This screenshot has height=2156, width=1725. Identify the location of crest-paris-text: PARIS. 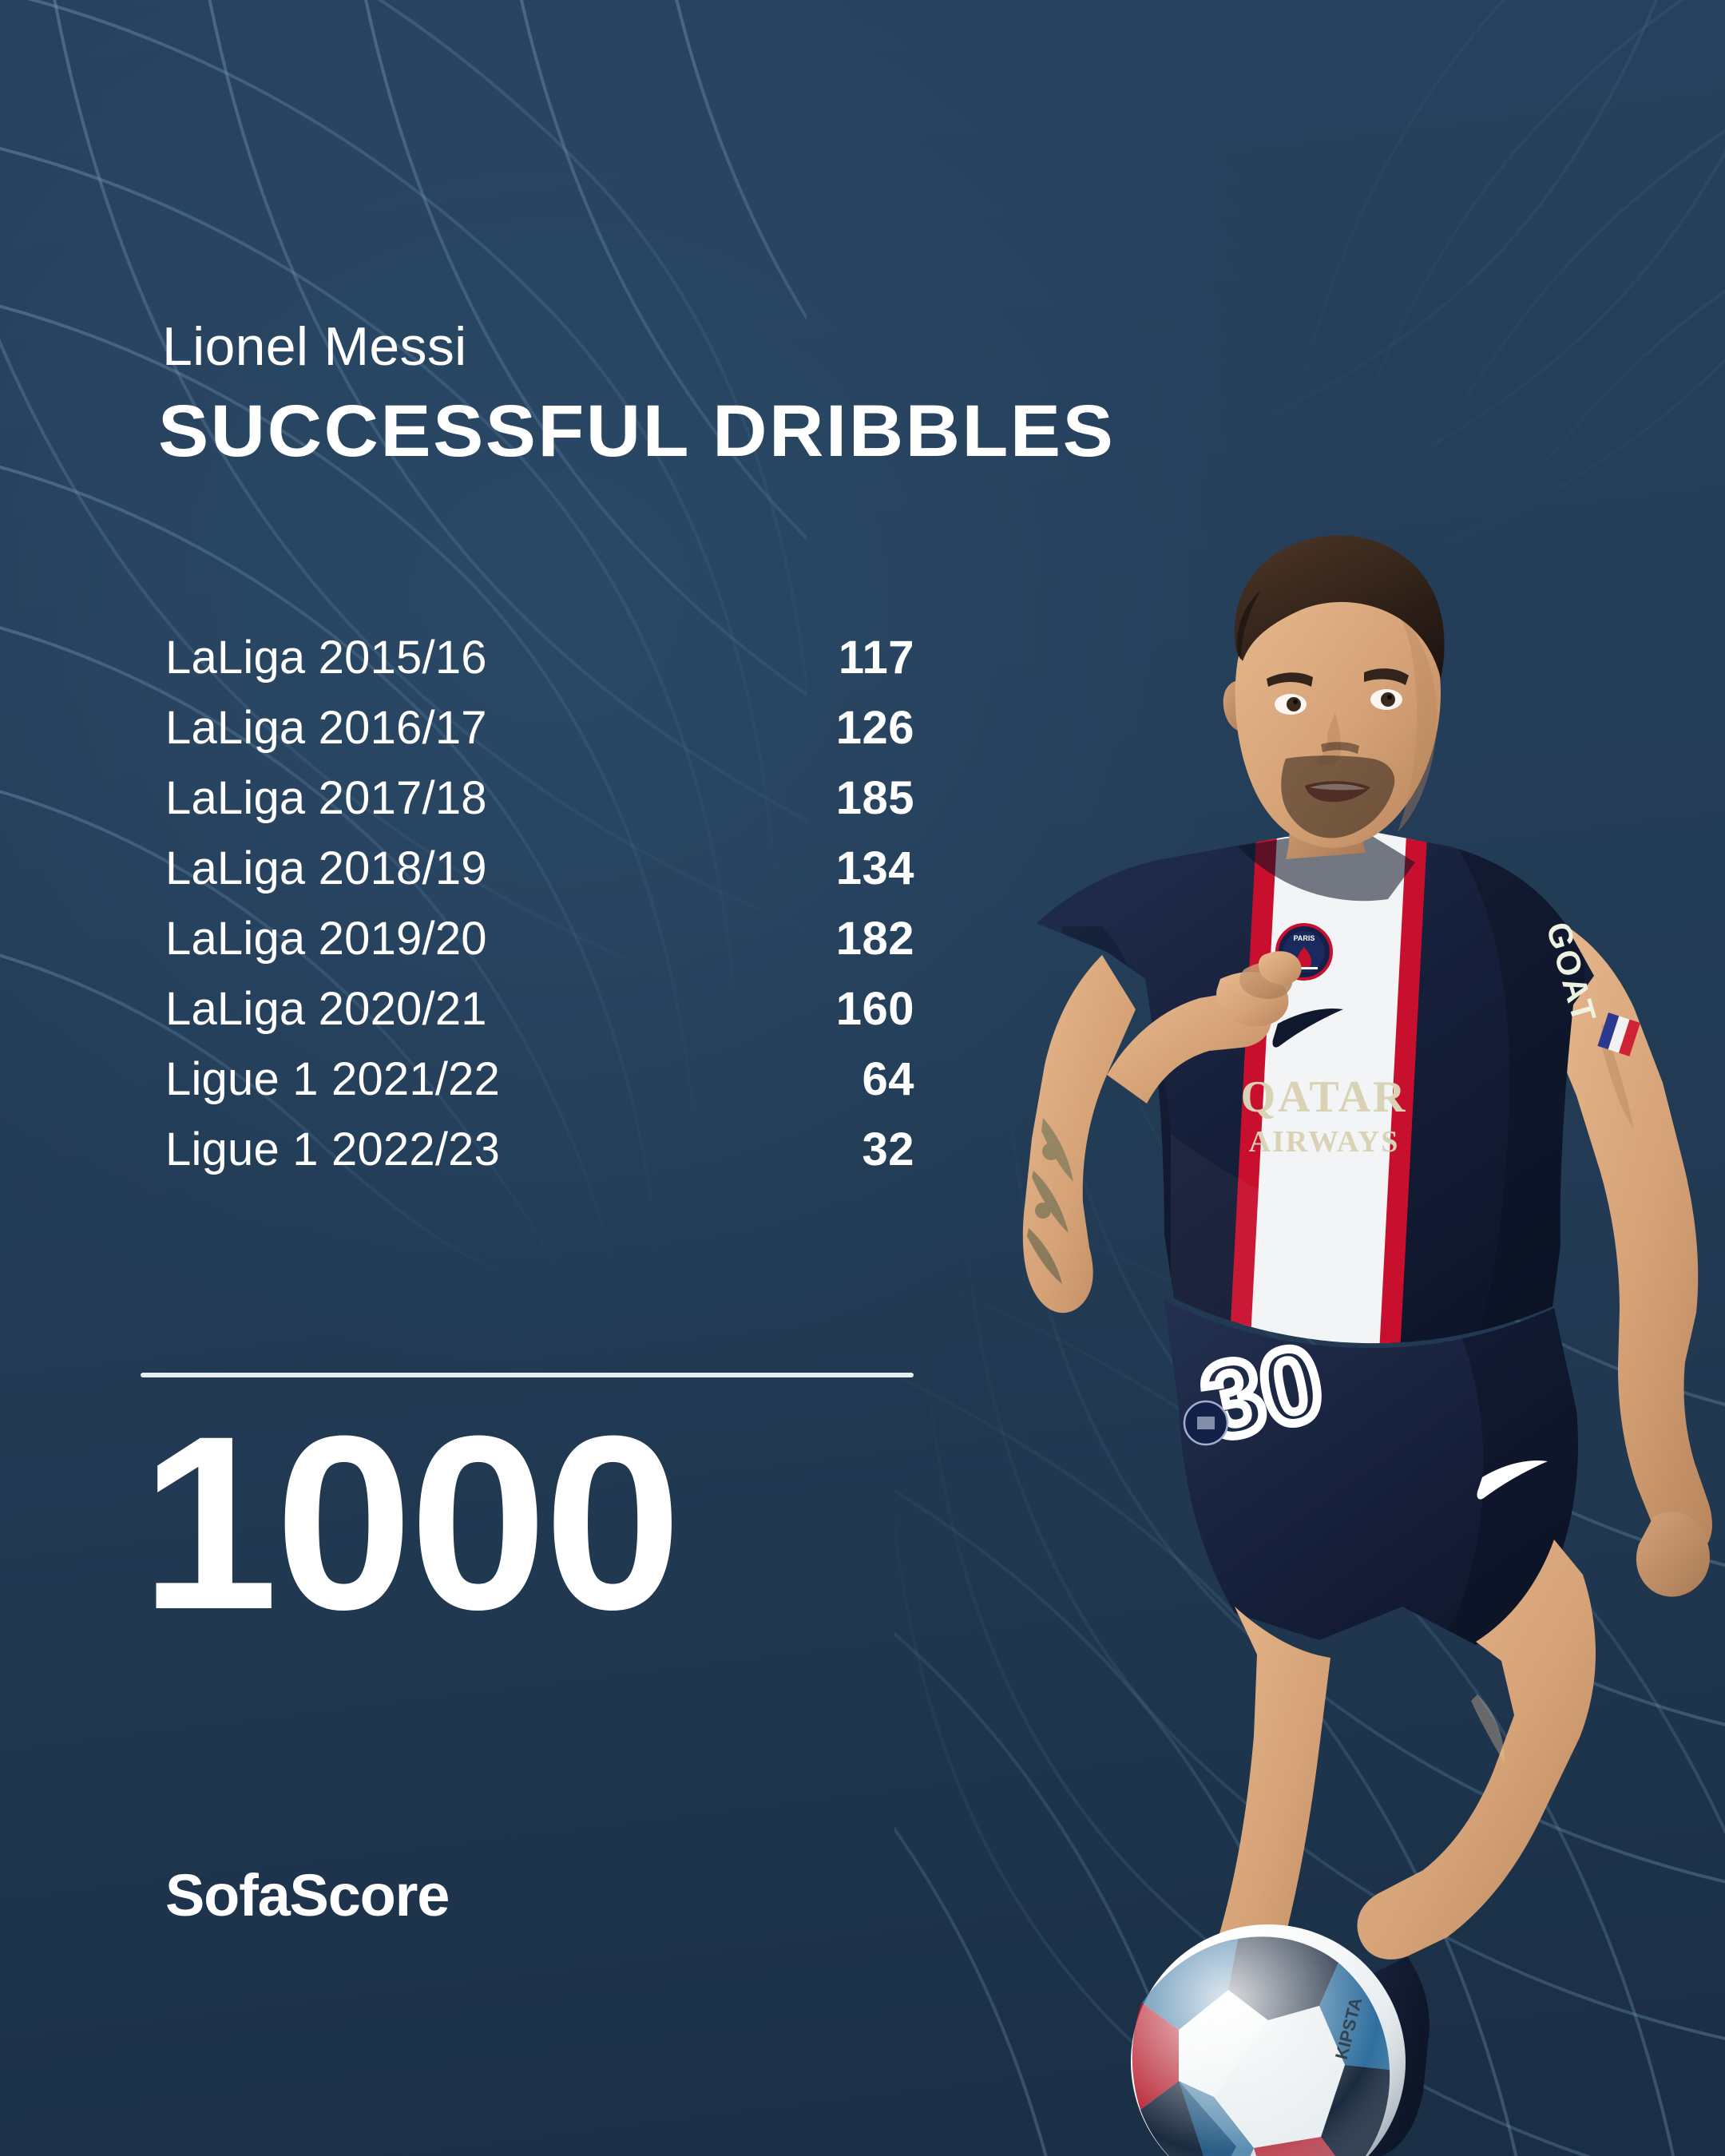
(1305, 938).